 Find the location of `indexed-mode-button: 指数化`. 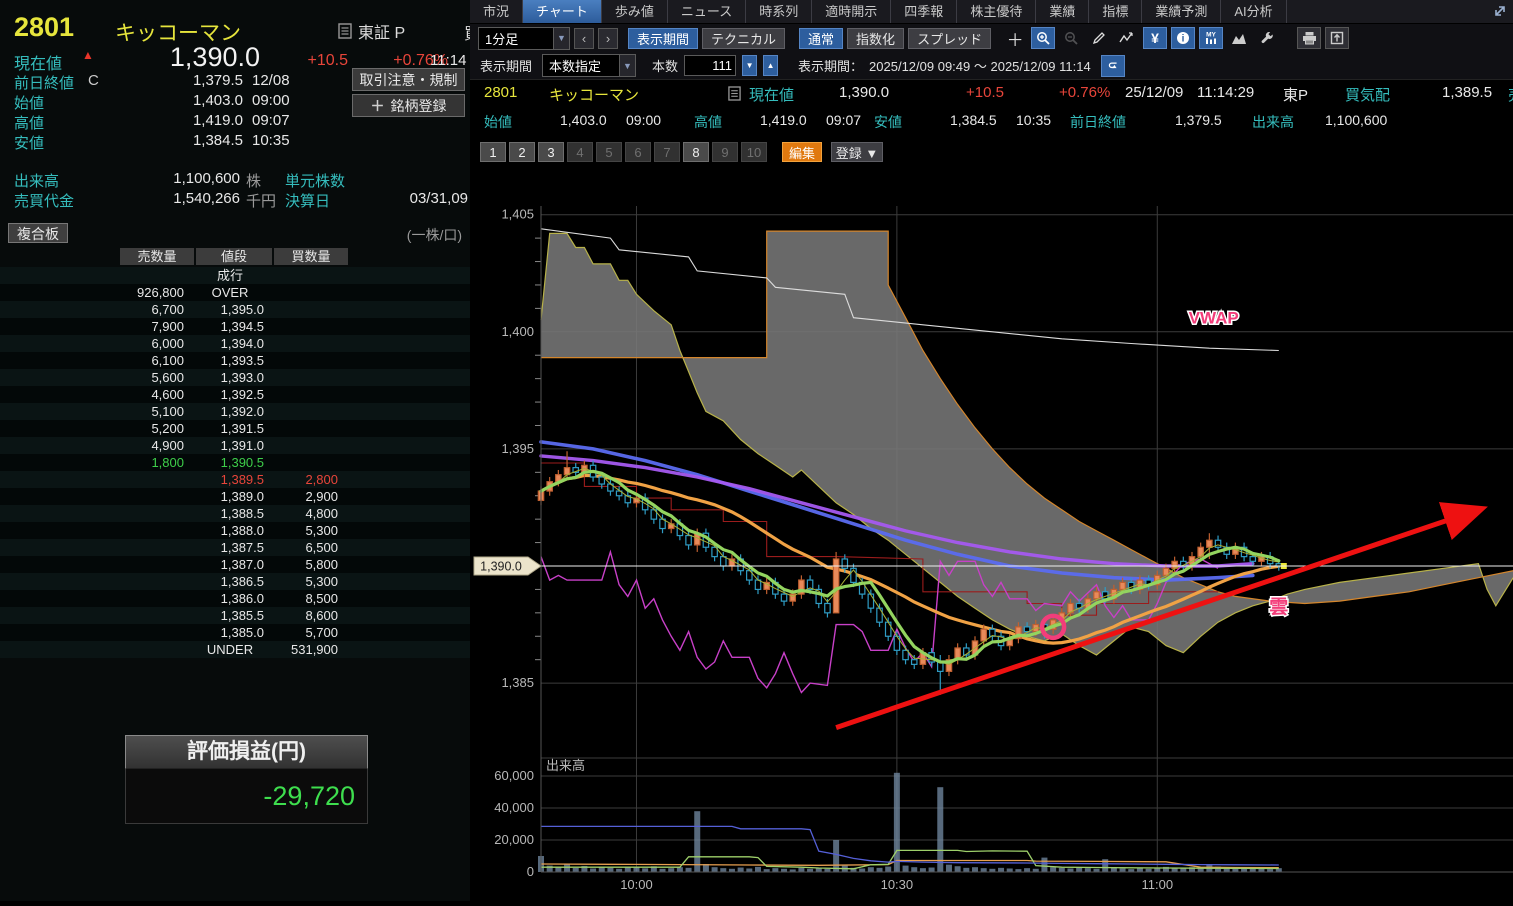

indexed-mode-button: 指数化 is located at coordinates (876, 38).